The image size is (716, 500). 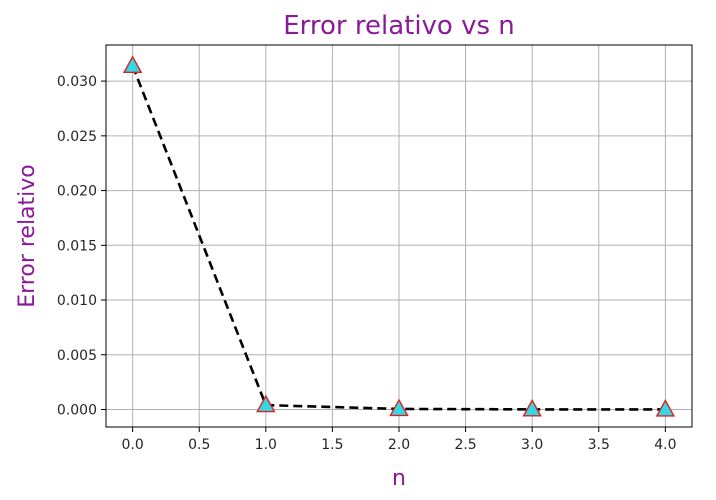 What do you see at coordinates (77, 301) in the screenshot?
I see `y-tick-label: 0.010` at bounding box center [77, 301].